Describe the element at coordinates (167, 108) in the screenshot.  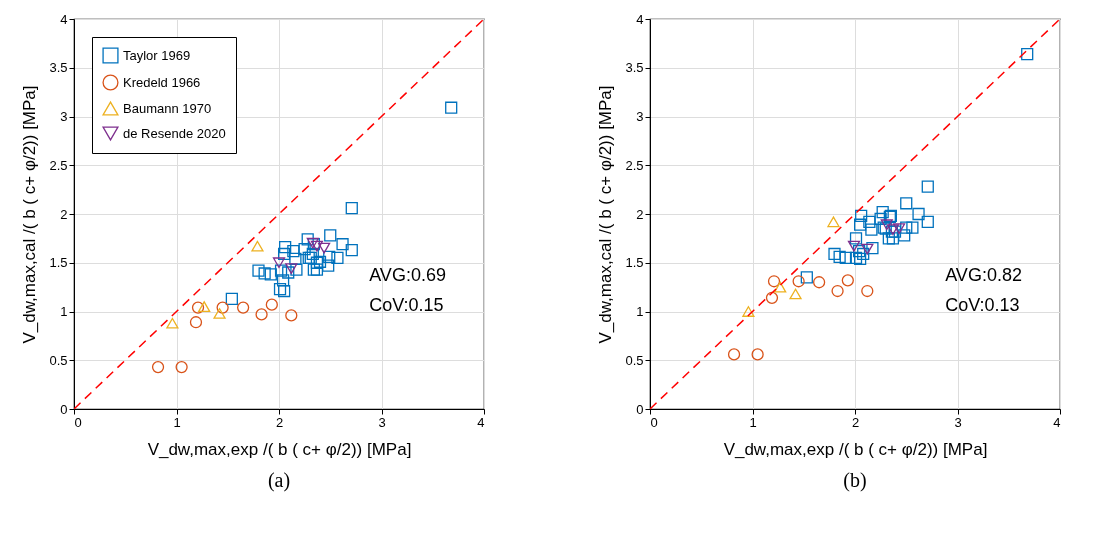
I see `legend-label: Baumann 1970` at that location.